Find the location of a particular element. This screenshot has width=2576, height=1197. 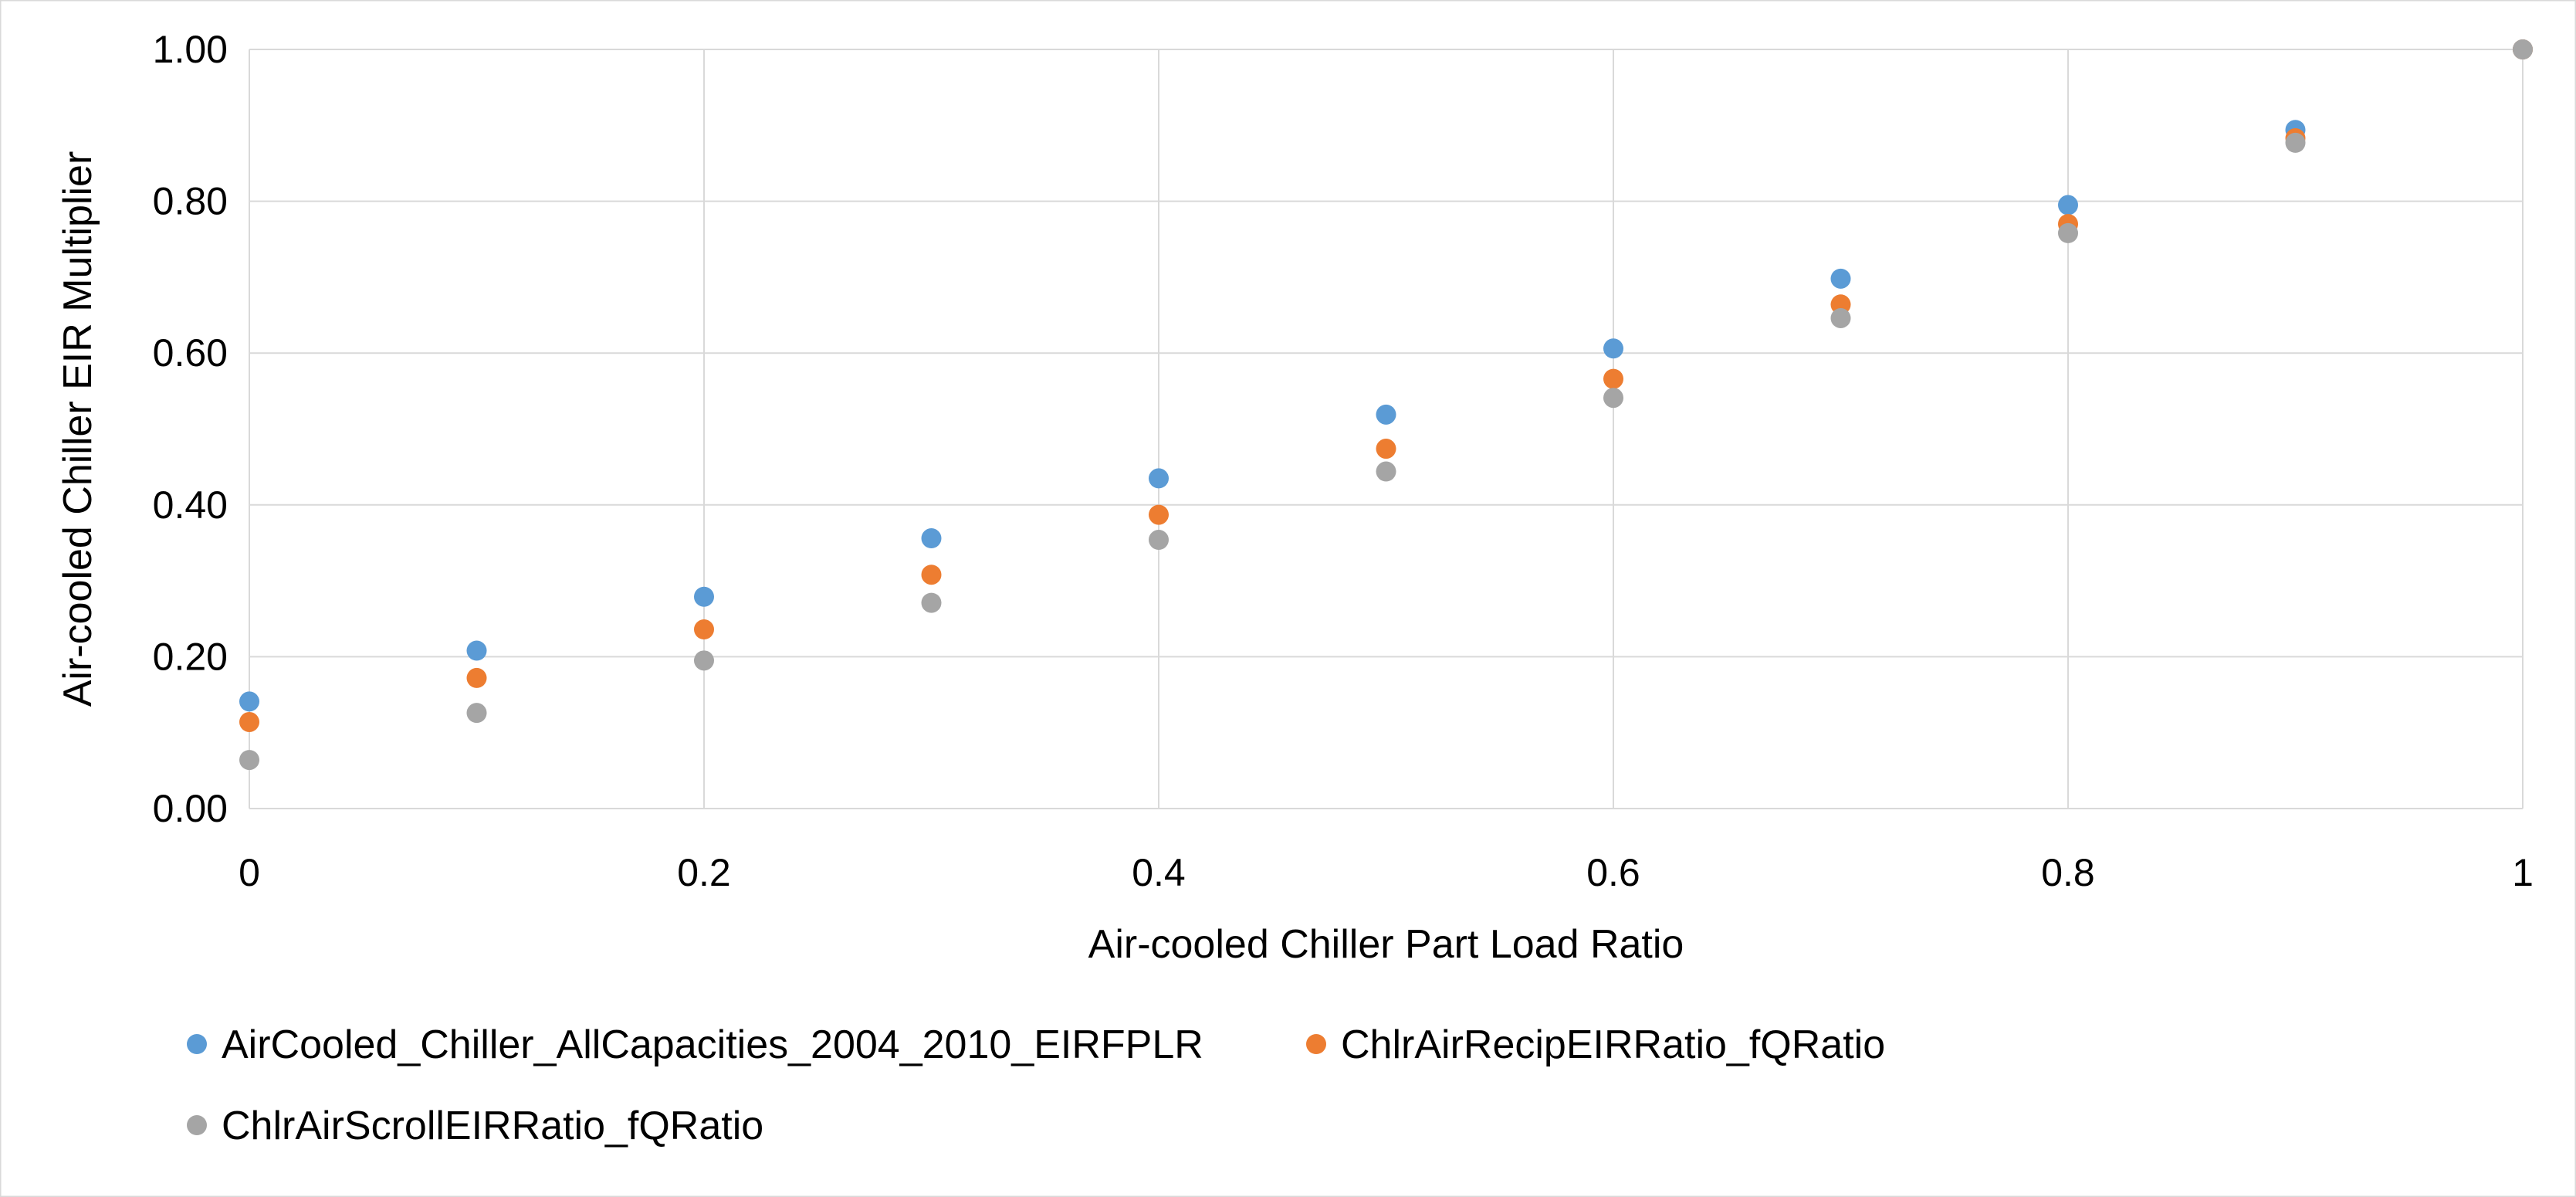

y-tick-label: 0.80 is located at coordinates (190, 201).